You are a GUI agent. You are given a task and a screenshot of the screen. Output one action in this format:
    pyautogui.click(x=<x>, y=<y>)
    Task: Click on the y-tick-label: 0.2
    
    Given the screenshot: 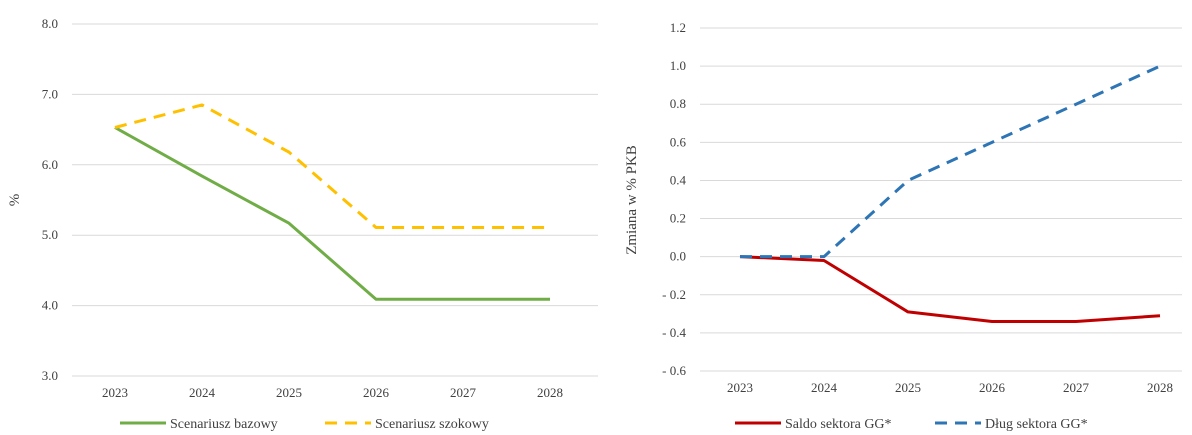 What is the action you would take?
    pyautogui.click(x=678, y=218)
    